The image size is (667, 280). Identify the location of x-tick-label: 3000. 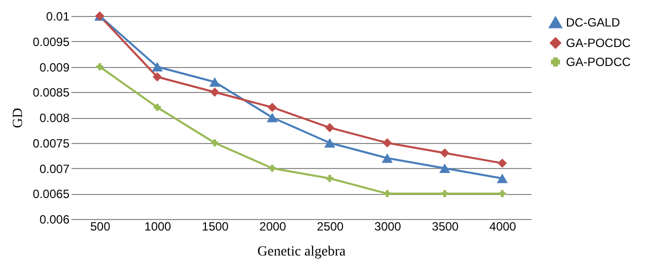
(388, 227).